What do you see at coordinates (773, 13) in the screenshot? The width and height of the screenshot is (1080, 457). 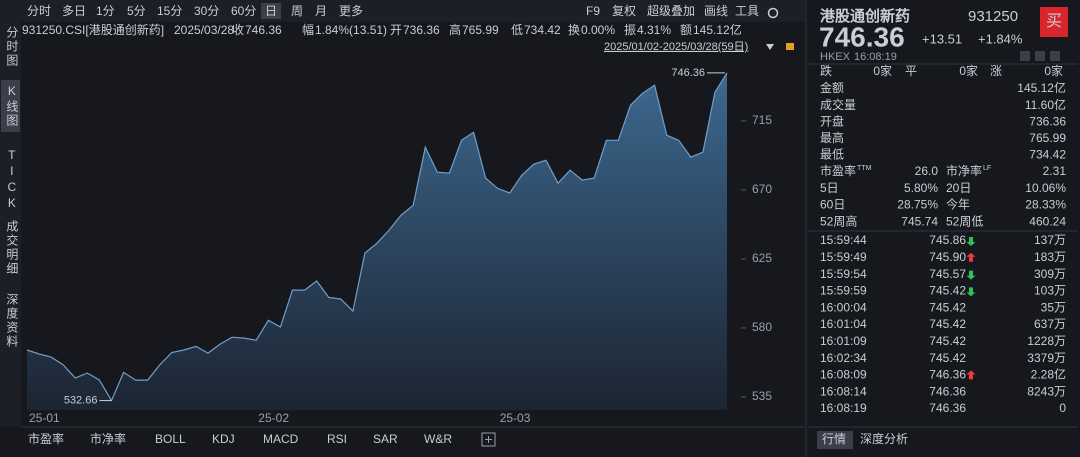 I see `settings-icon` at bounding box center [773, 13].